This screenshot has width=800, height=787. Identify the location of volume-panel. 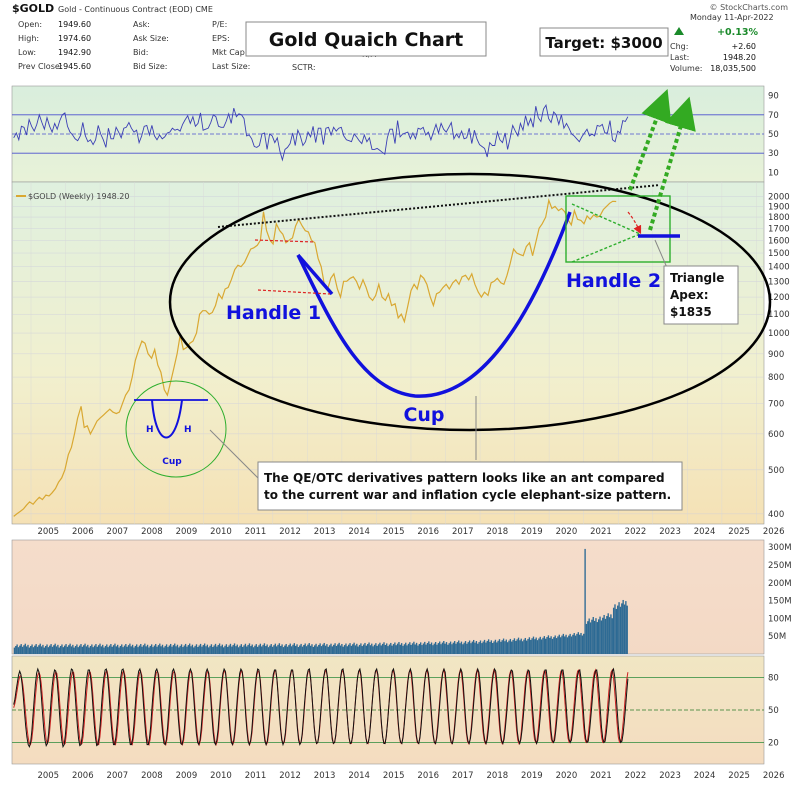
(388, 597).